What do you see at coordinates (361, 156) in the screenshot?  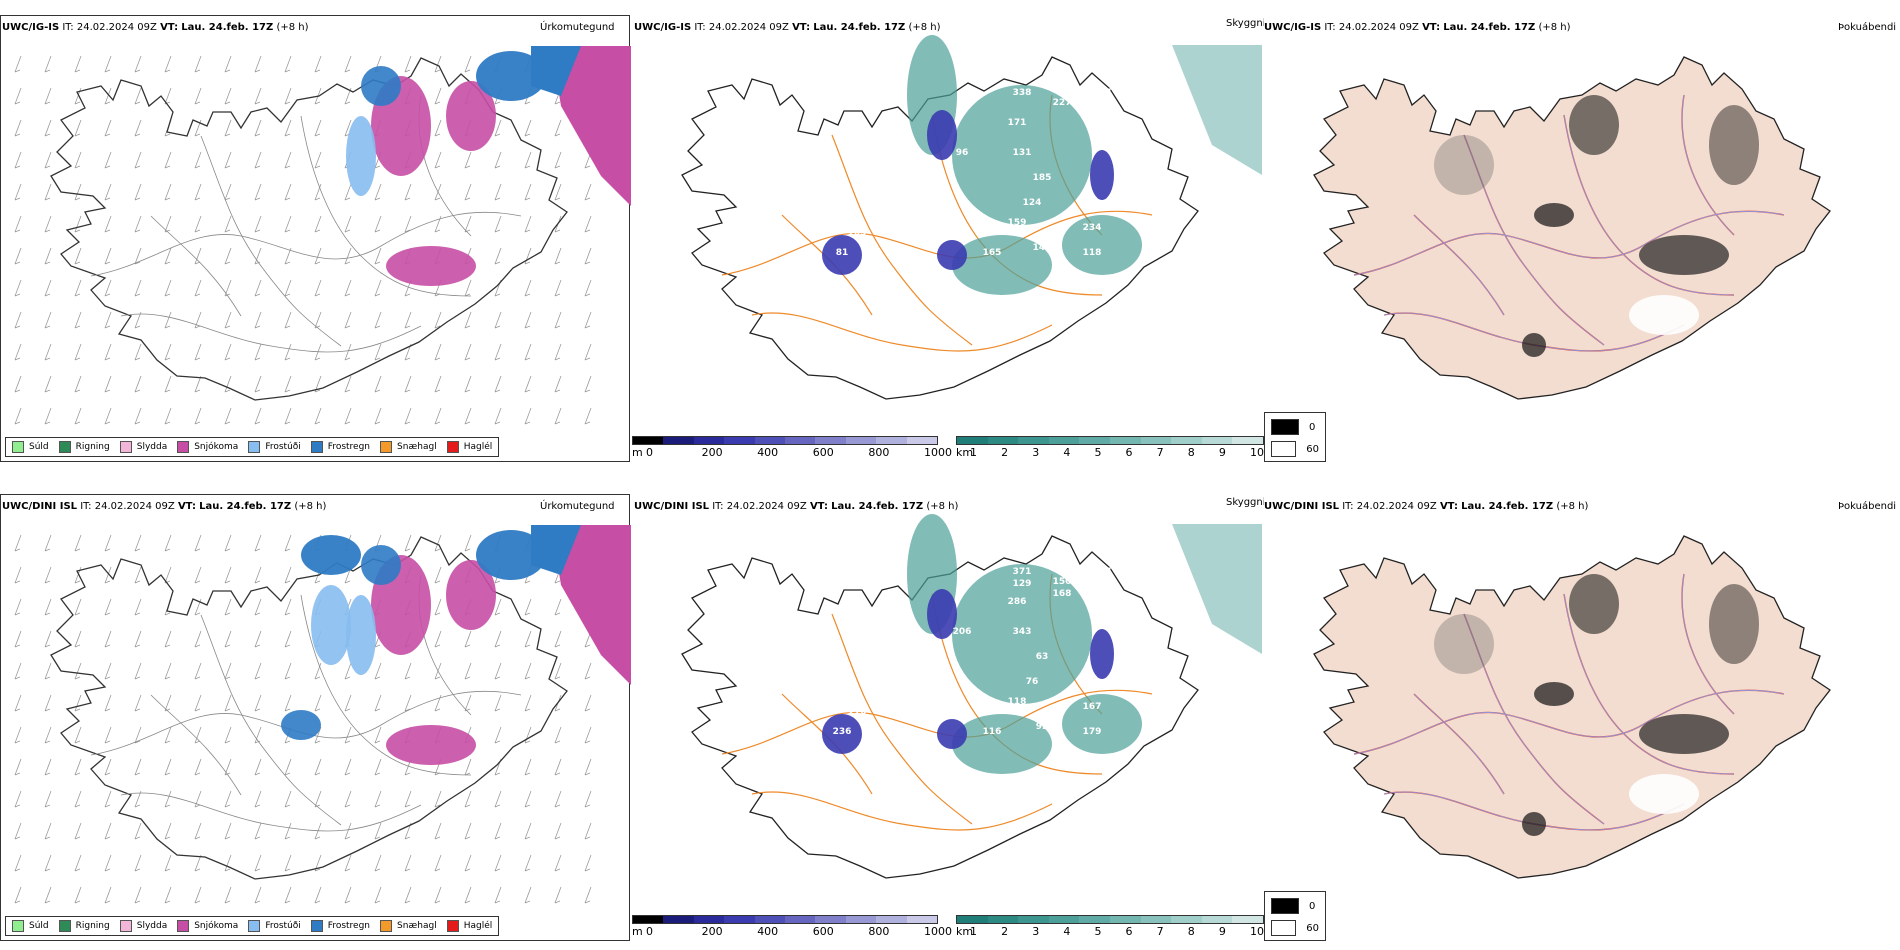 I see `freezing-drizzle-area` at bounding box center [361, 156].